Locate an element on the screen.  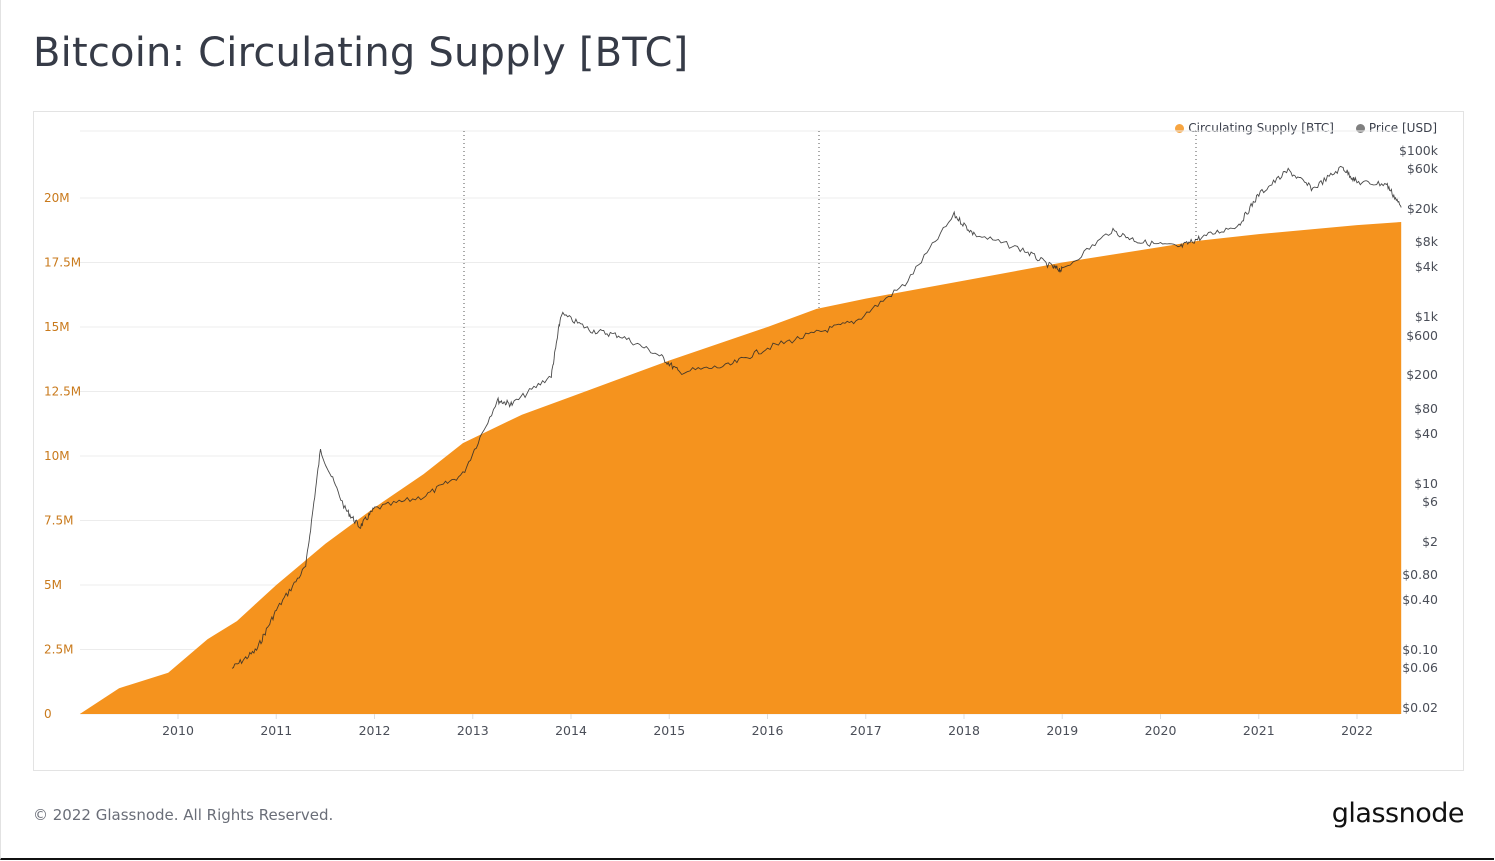
x-axis-label: 2015 is located at coordinates (669, 730).